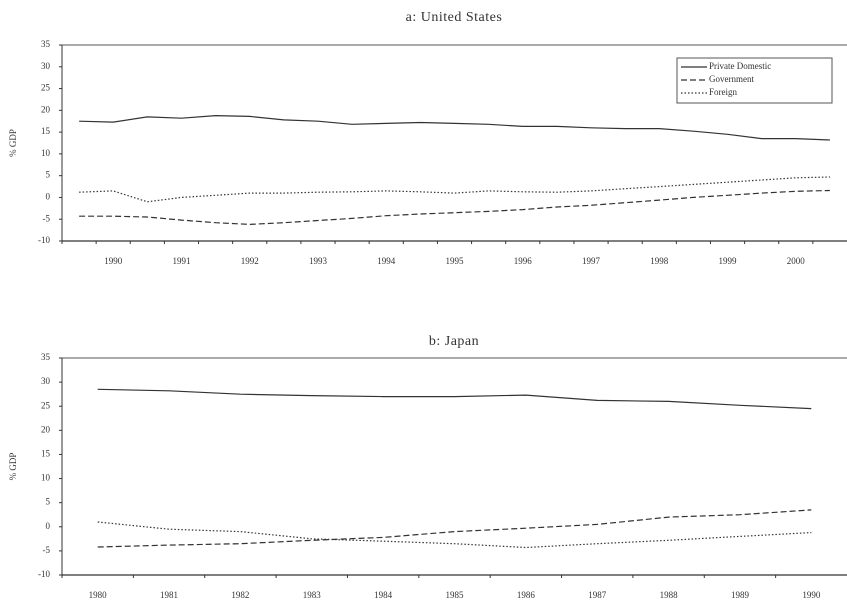  I want to click on x-tick-label: 1993, so click(318, 261).